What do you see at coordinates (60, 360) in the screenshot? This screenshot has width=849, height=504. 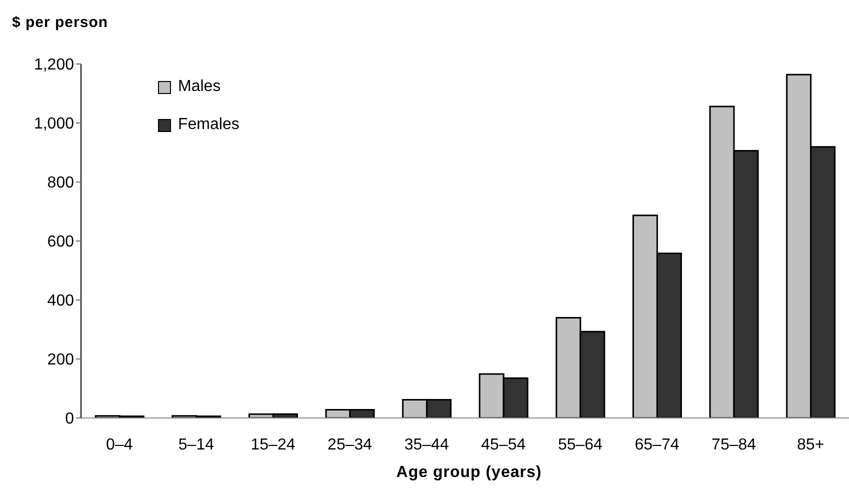 I see `y-tick-label: 200` at bounding box center [60, 360].